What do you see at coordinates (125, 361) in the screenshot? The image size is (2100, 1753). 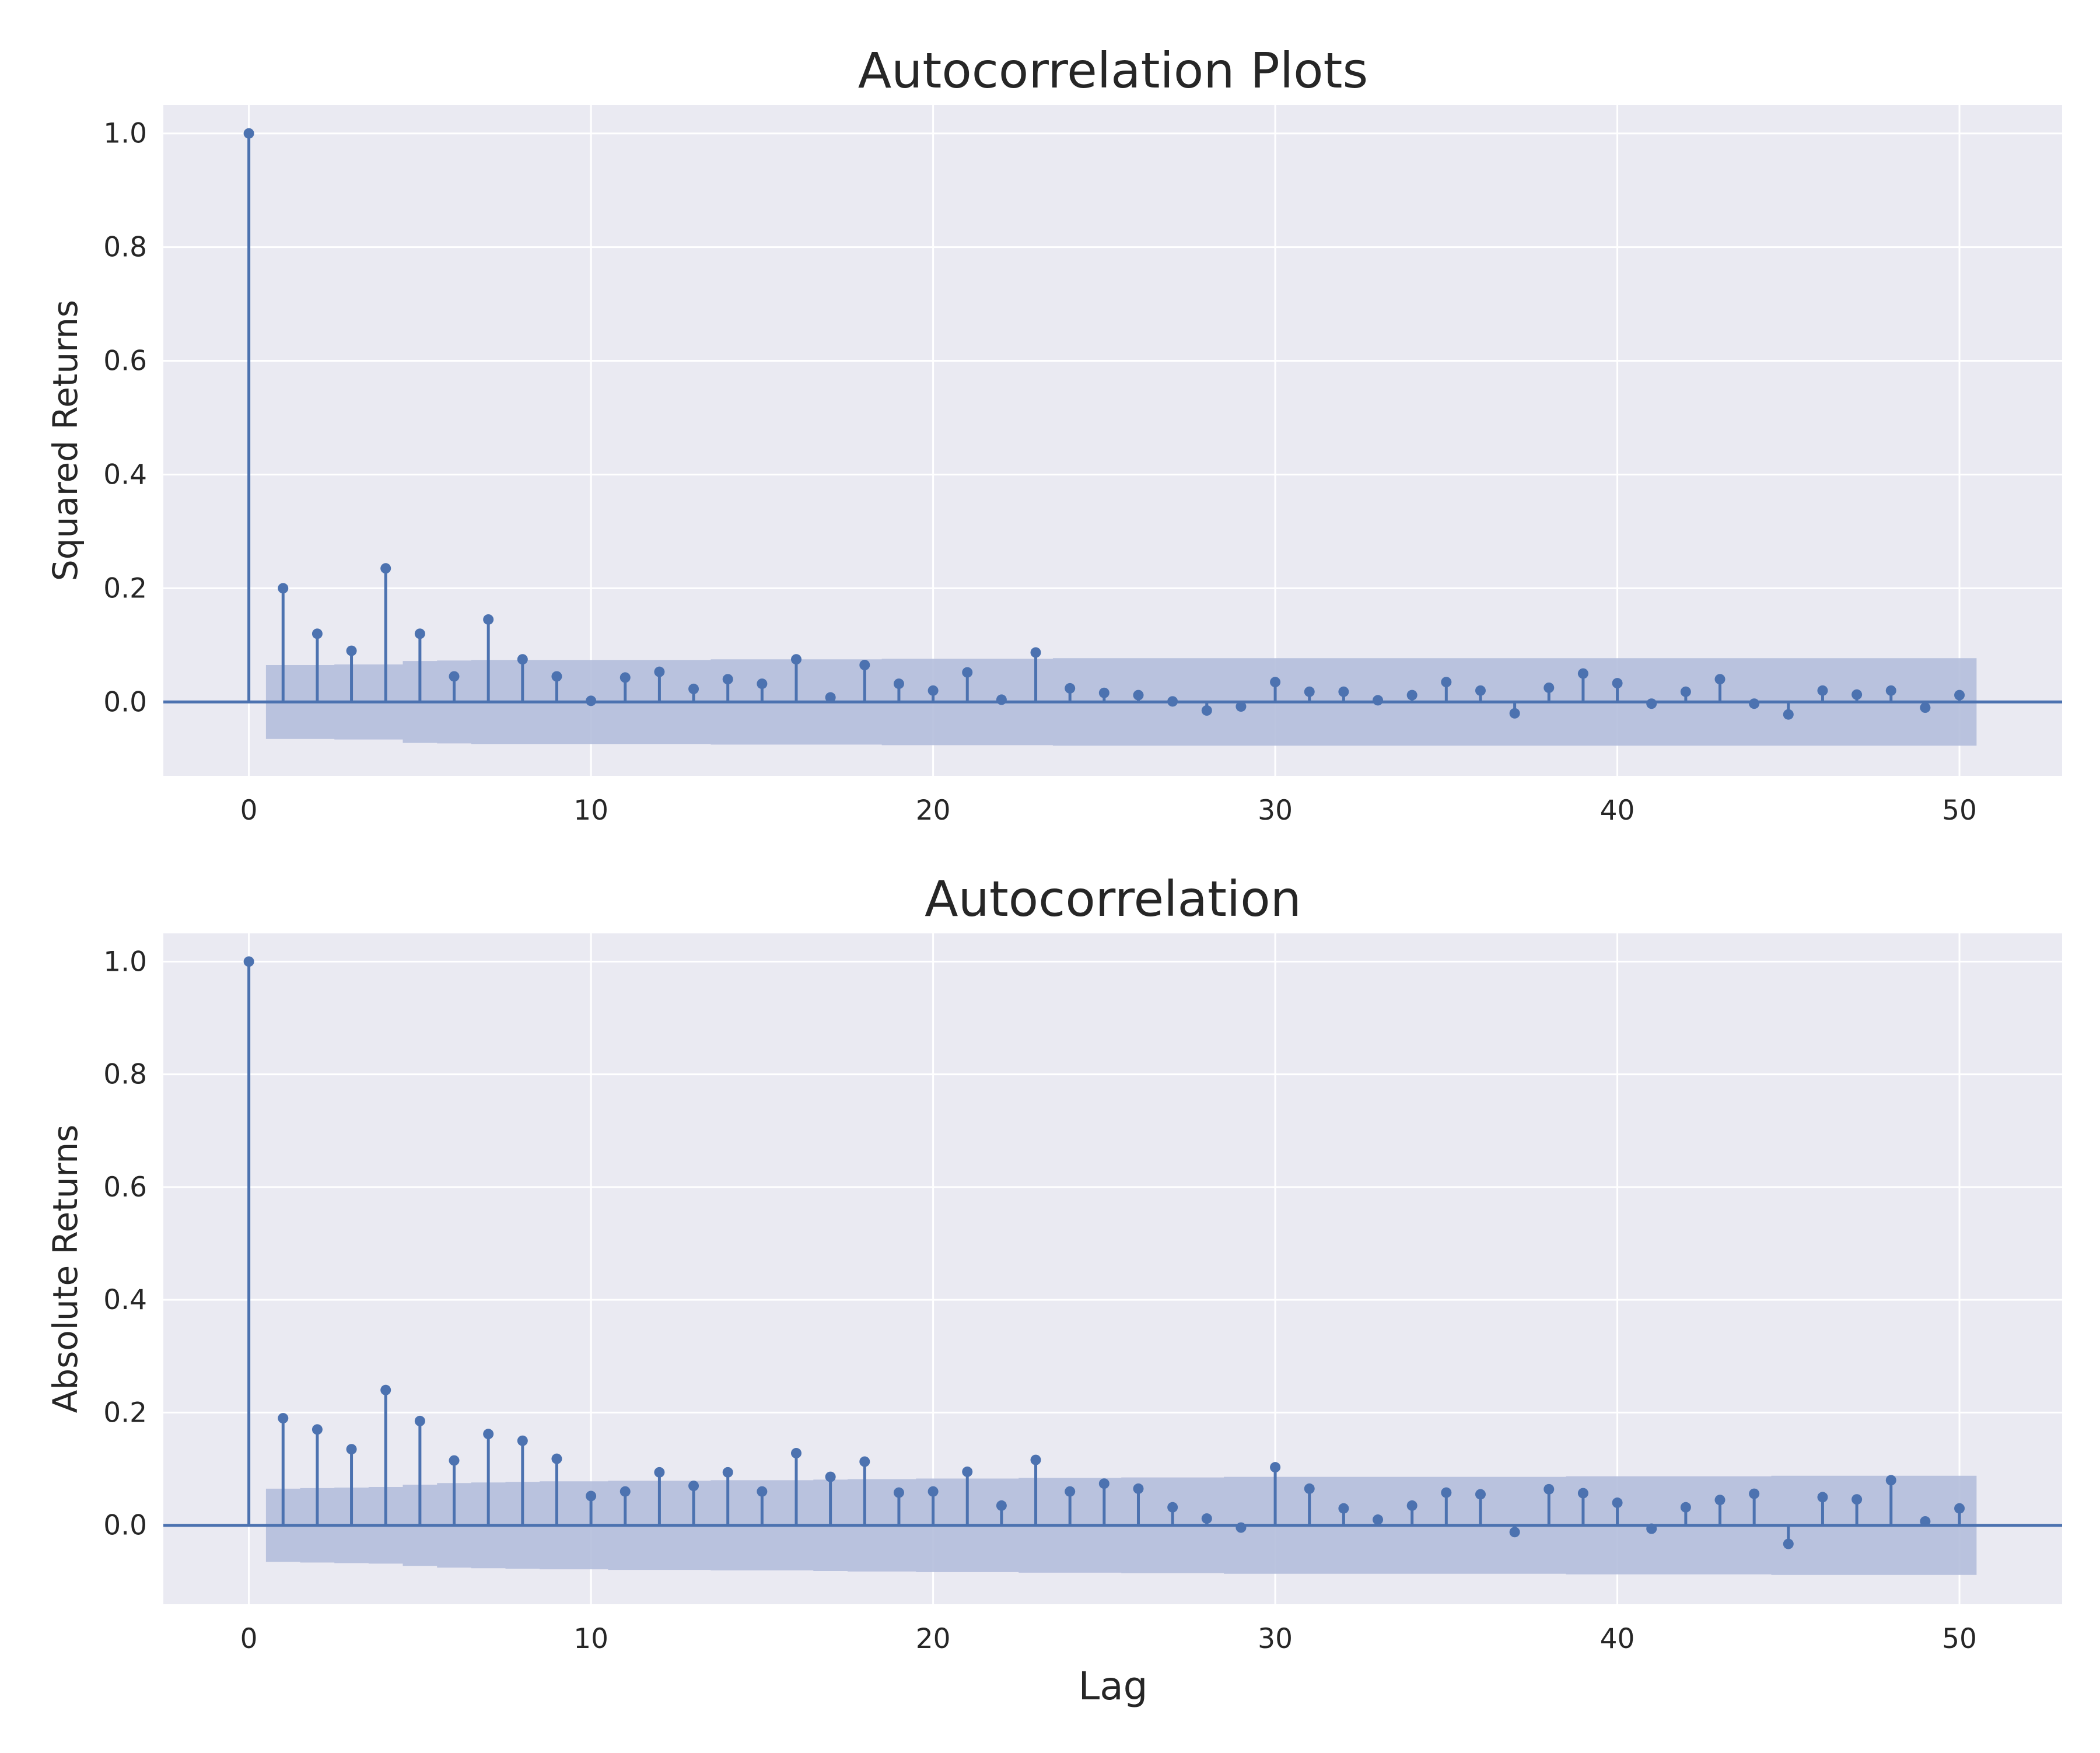 I see `y-tick-label: 0.6` at bounding box center [125, 361].